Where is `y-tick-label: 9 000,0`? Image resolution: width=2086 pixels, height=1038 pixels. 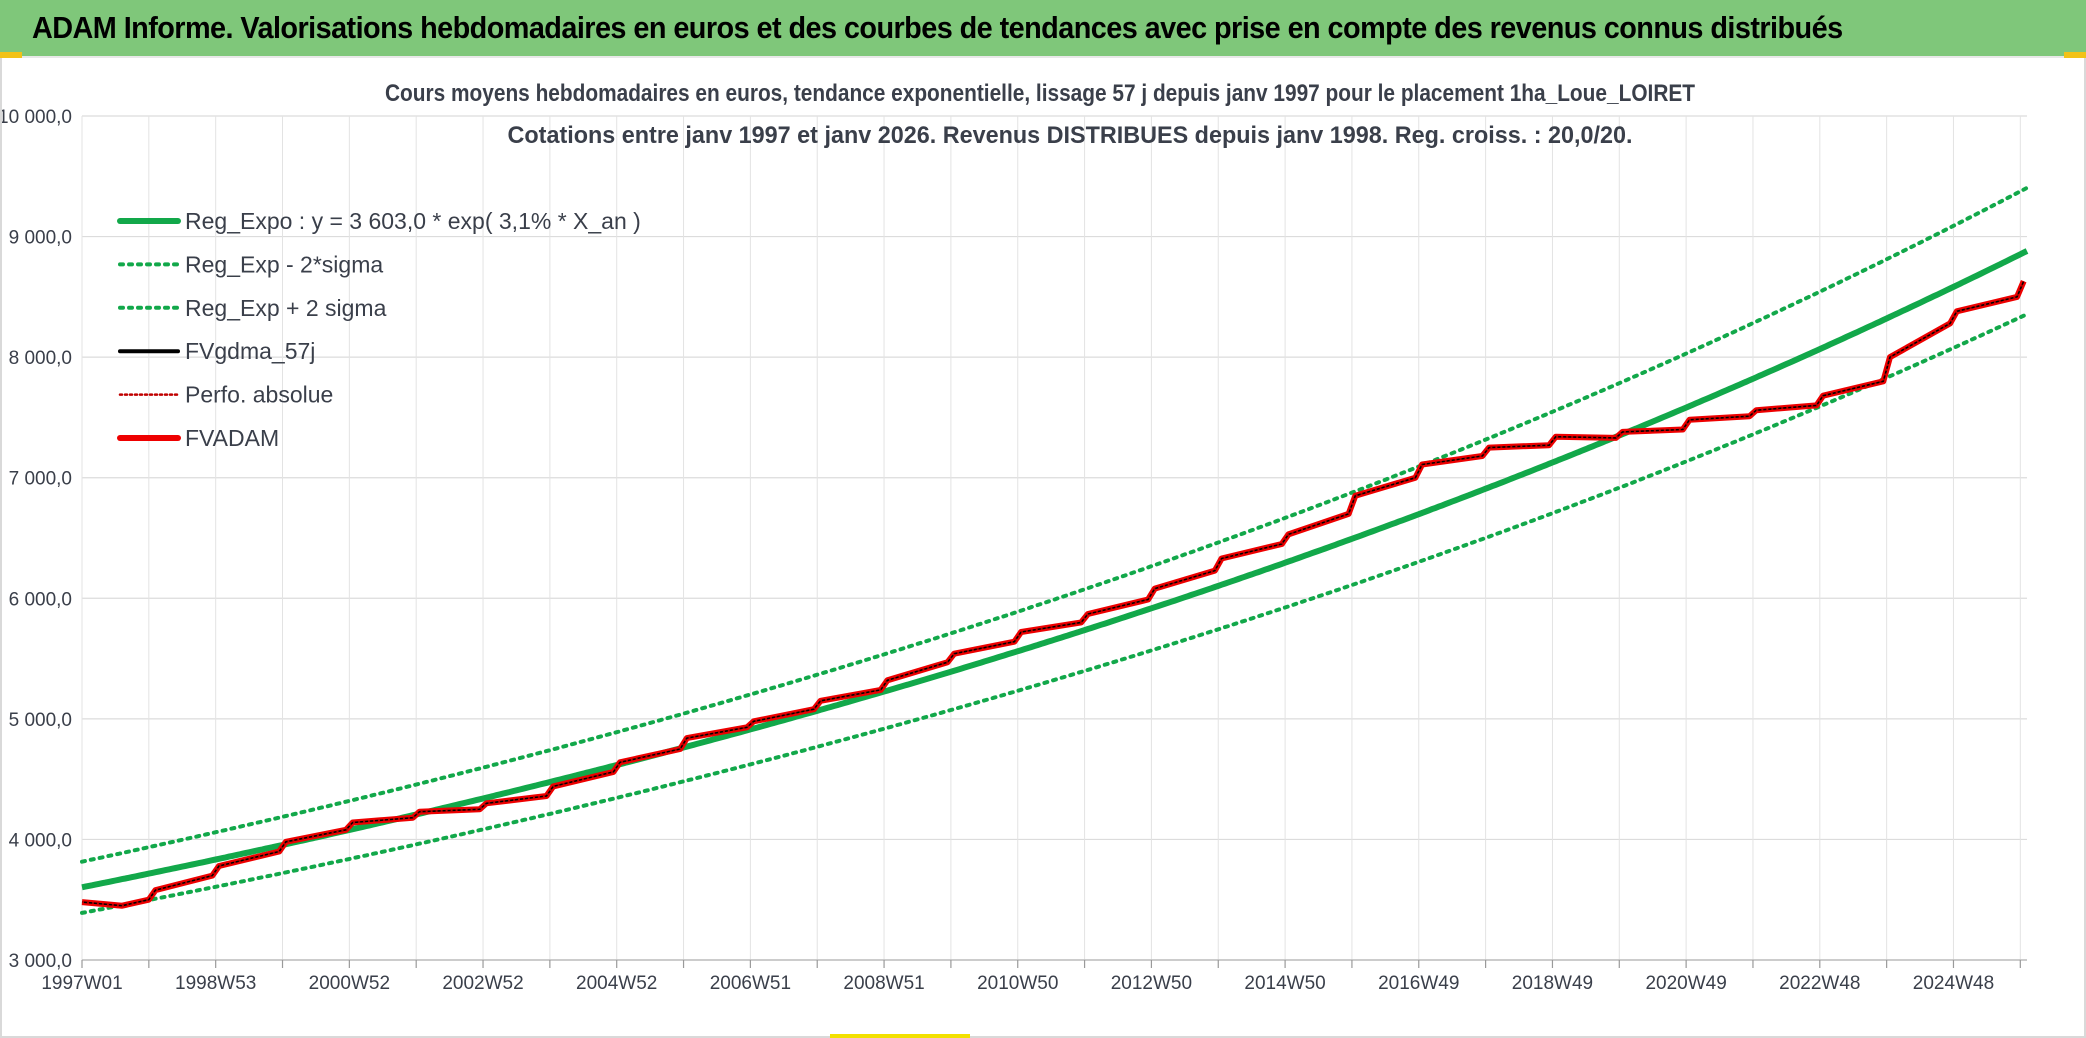
y-tick-label: 9 000,0 is located at coordinates (40, 238).